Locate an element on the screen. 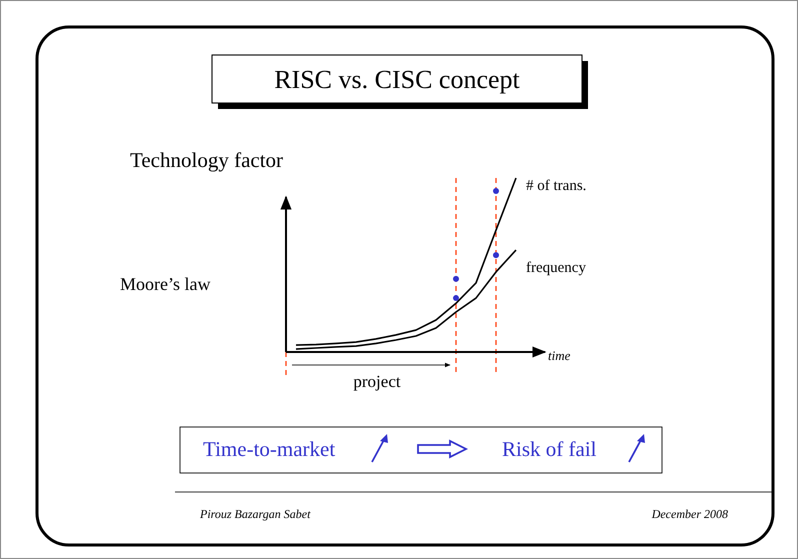 This screenshot has width=798, height=559. text: December 2008 is located at coordinates (689, 514).